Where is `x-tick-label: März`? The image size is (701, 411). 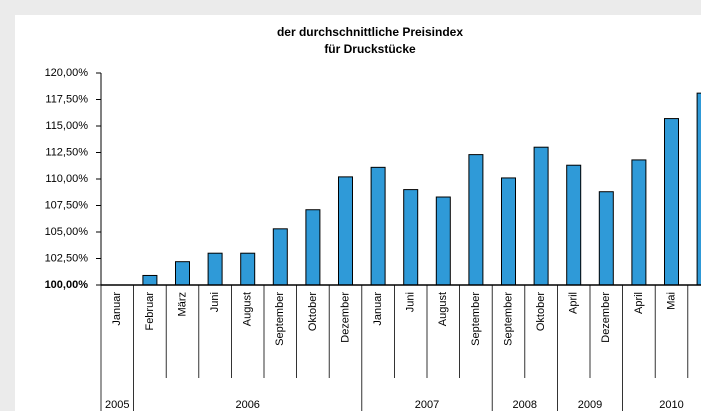 x-tick-label: März is located at coordinates (182, 304).